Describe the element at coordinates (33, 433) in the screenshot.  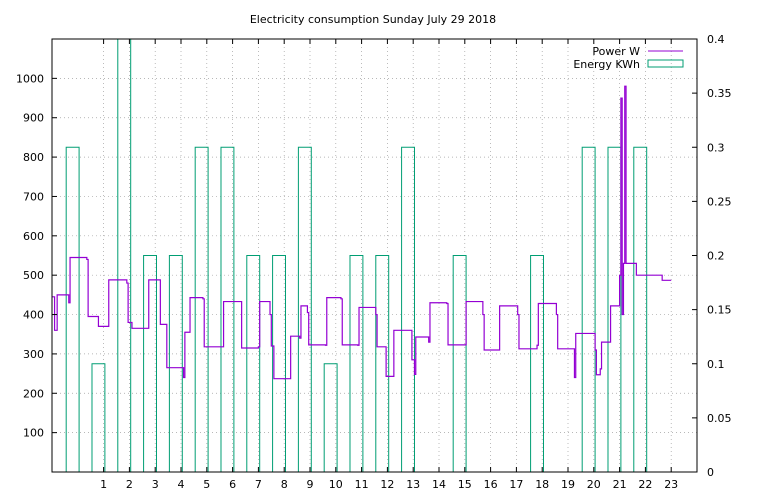
I see `y-tick-label: 100` at that location.